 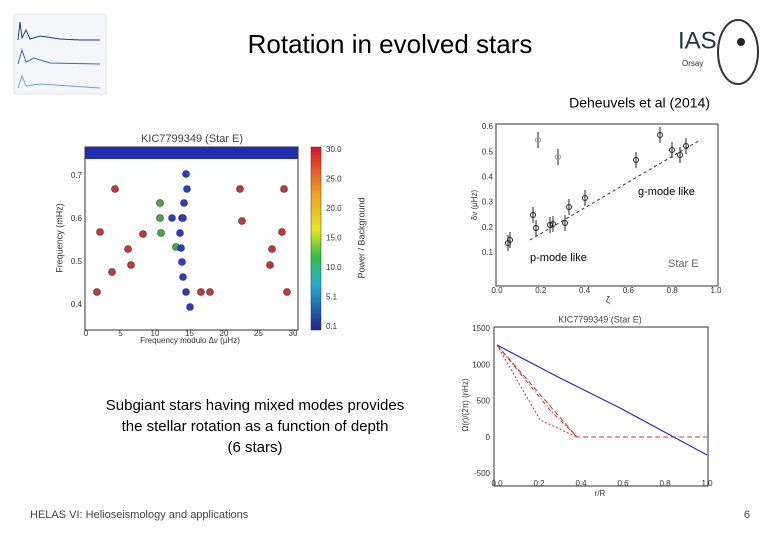 I want to click on x-label: ζ, so click(x=608, y=299).